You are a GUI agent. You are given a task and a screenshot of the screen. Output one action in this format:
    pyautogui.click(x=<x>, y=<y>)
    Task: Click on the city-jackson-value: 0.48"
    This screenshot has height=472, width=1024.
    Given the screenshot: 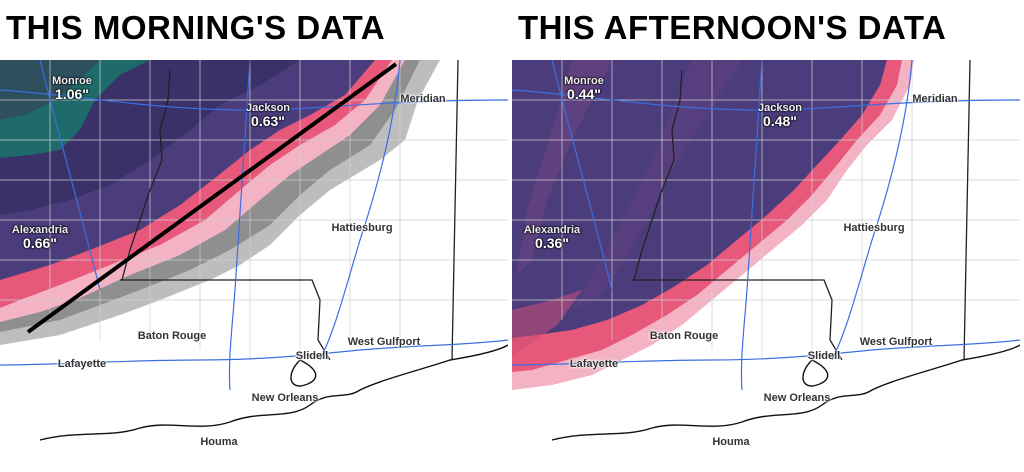 What is the action you would take?
    pyautogui.click(x=780, y=121)
    